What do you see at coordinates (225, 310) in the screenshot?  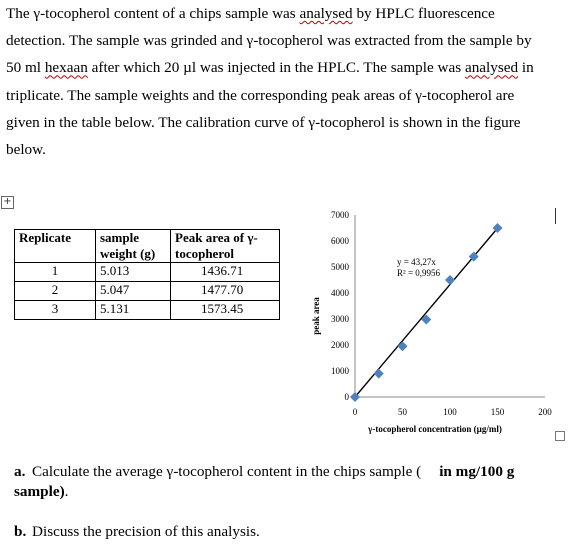 I see `cell-peak-area: 1573.45` at bounding box center [225, 310].